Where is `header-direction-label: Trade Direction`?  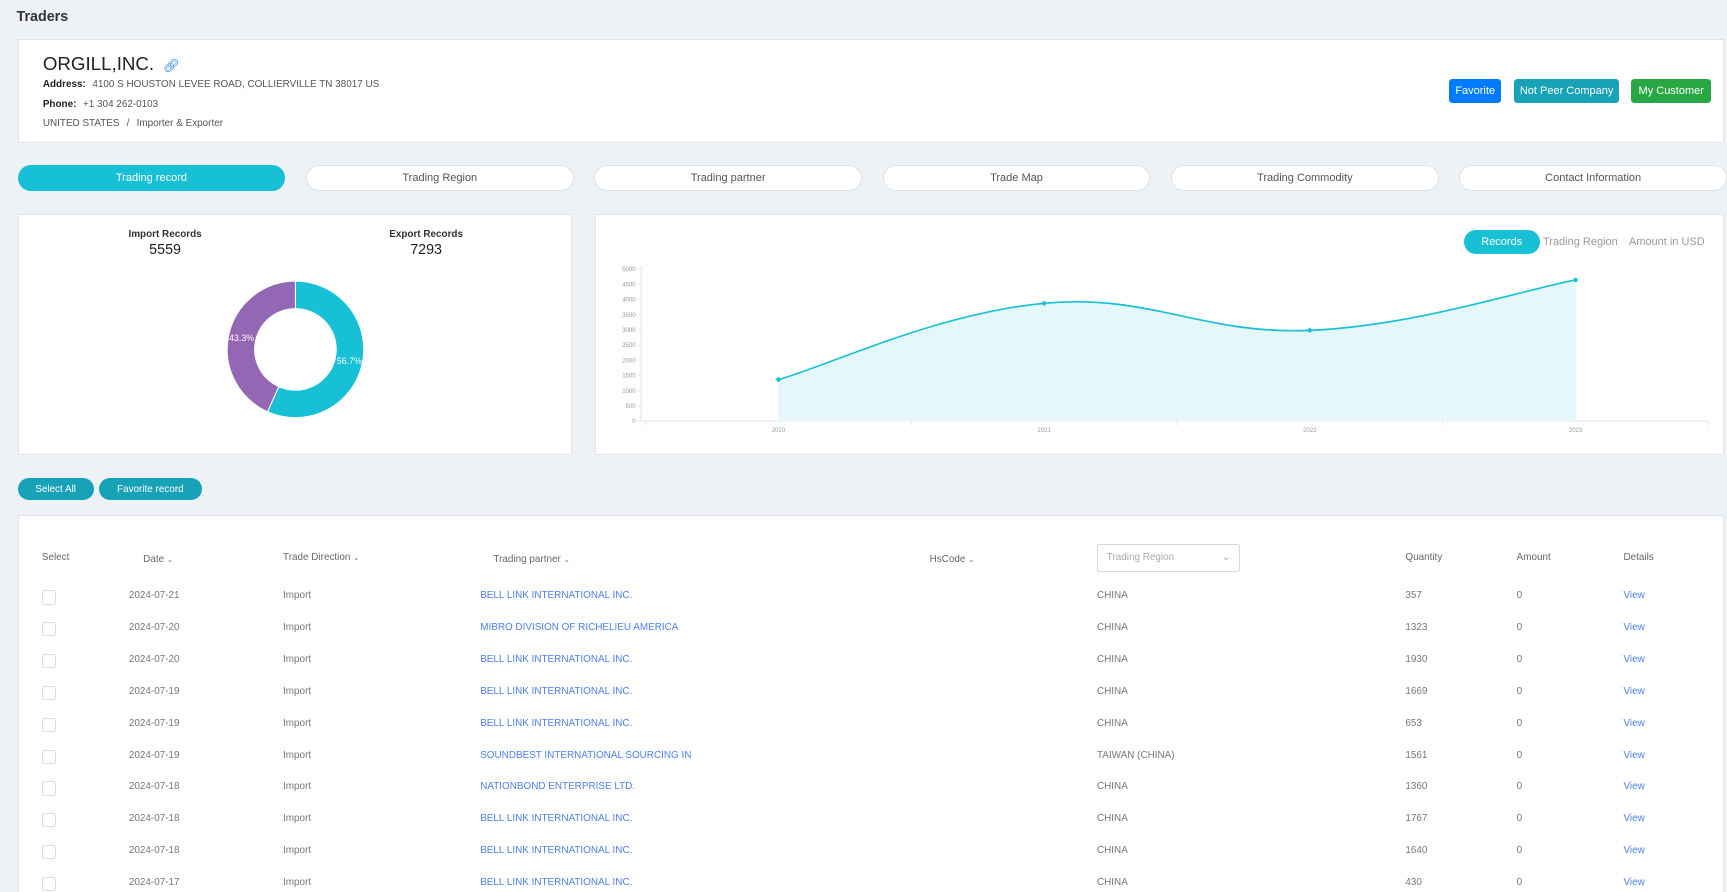
header-direction-label: Trade Direction is located at coordinates (317, 557).